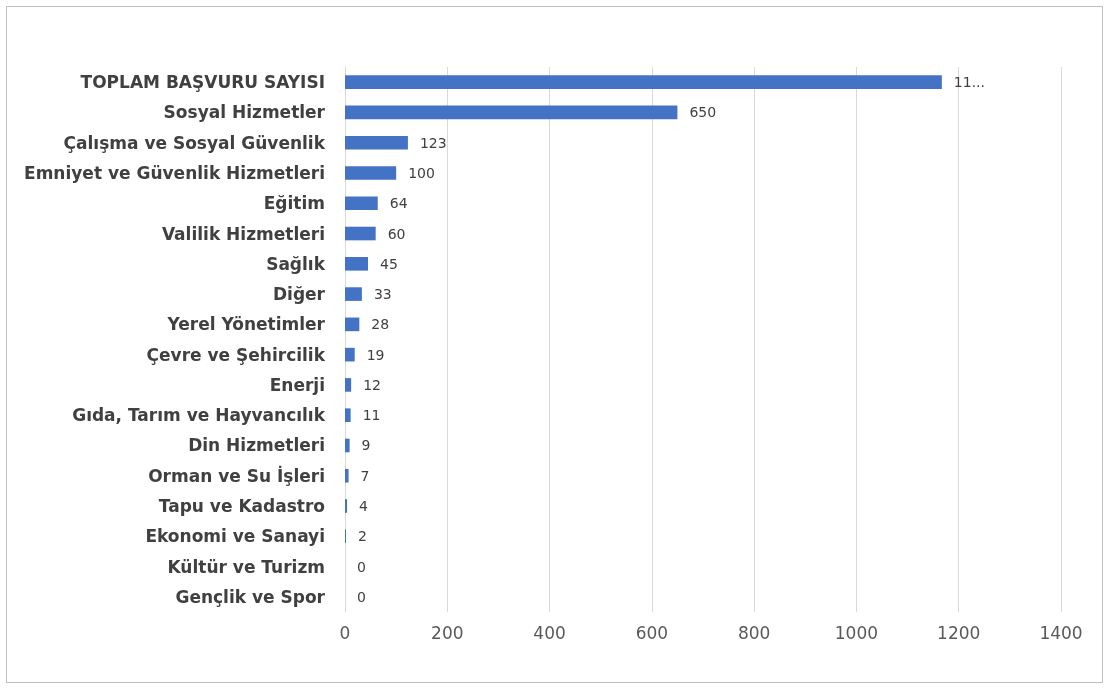 This screenshot has width=1109, height=691. What do you see at coordinates (396, 233) in the screenshot?
I see `data-label: 60` at bounding box center [396, 233].